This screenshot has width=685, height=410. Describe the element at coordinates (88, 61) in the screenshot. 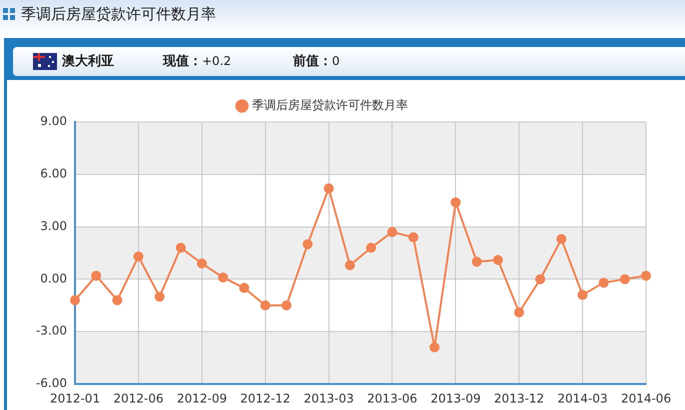

I see `chart-subtitle: 澳大利亚` at that location.